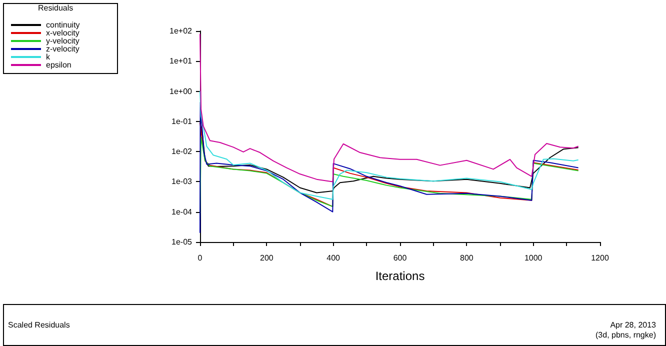  Describe the element at coordinates (400, 276) in the screenshot. I see `x-axis-title: Iterations` at that location.